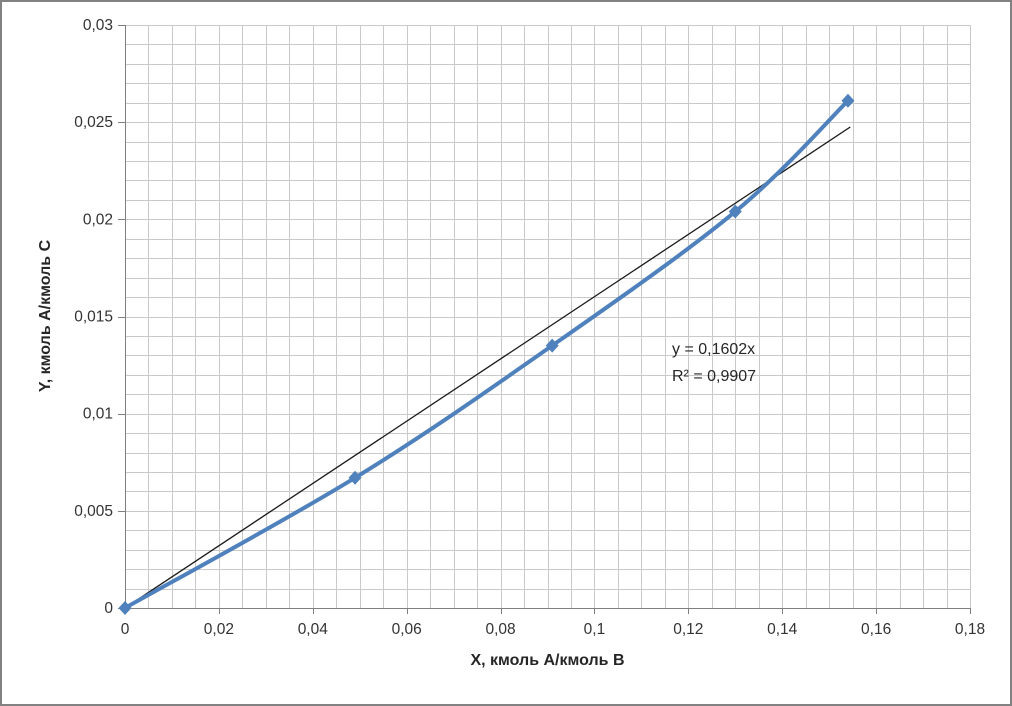 This screenshot has width=1012, height=706. Describe the element at coordinates (714, 376) in the screenshot. I see `trendline-r-squared: R² = 0,9907` at that location.